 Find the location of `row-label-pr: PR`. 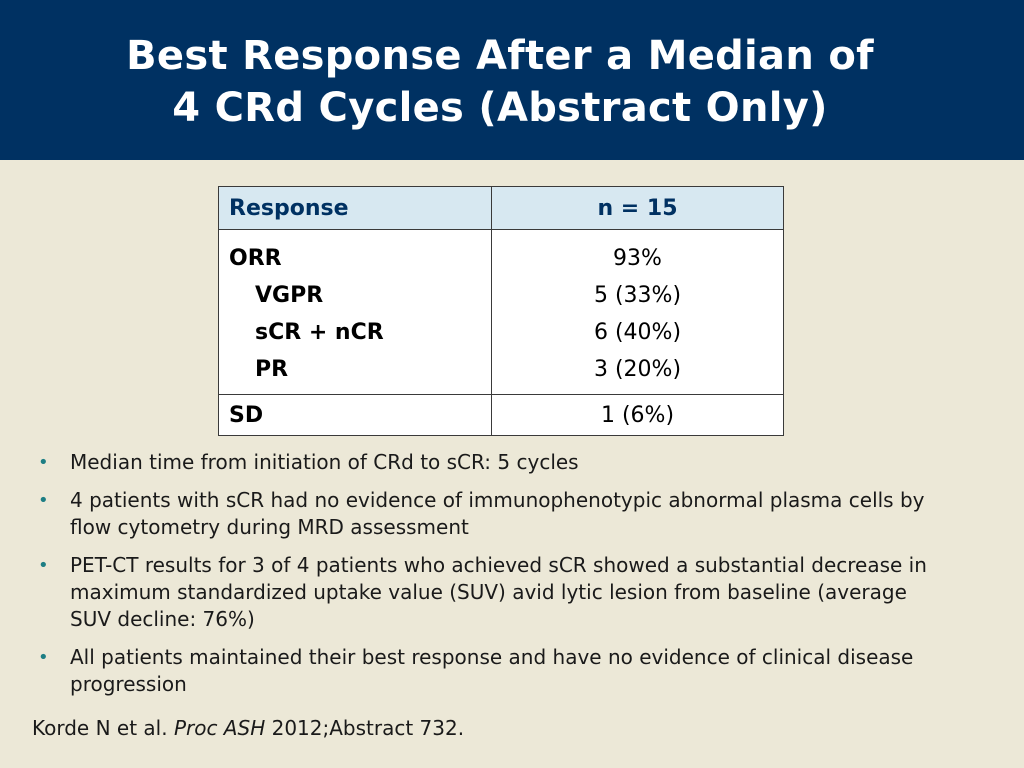

row-label-pr: PR is located at coordinates (272, 369).